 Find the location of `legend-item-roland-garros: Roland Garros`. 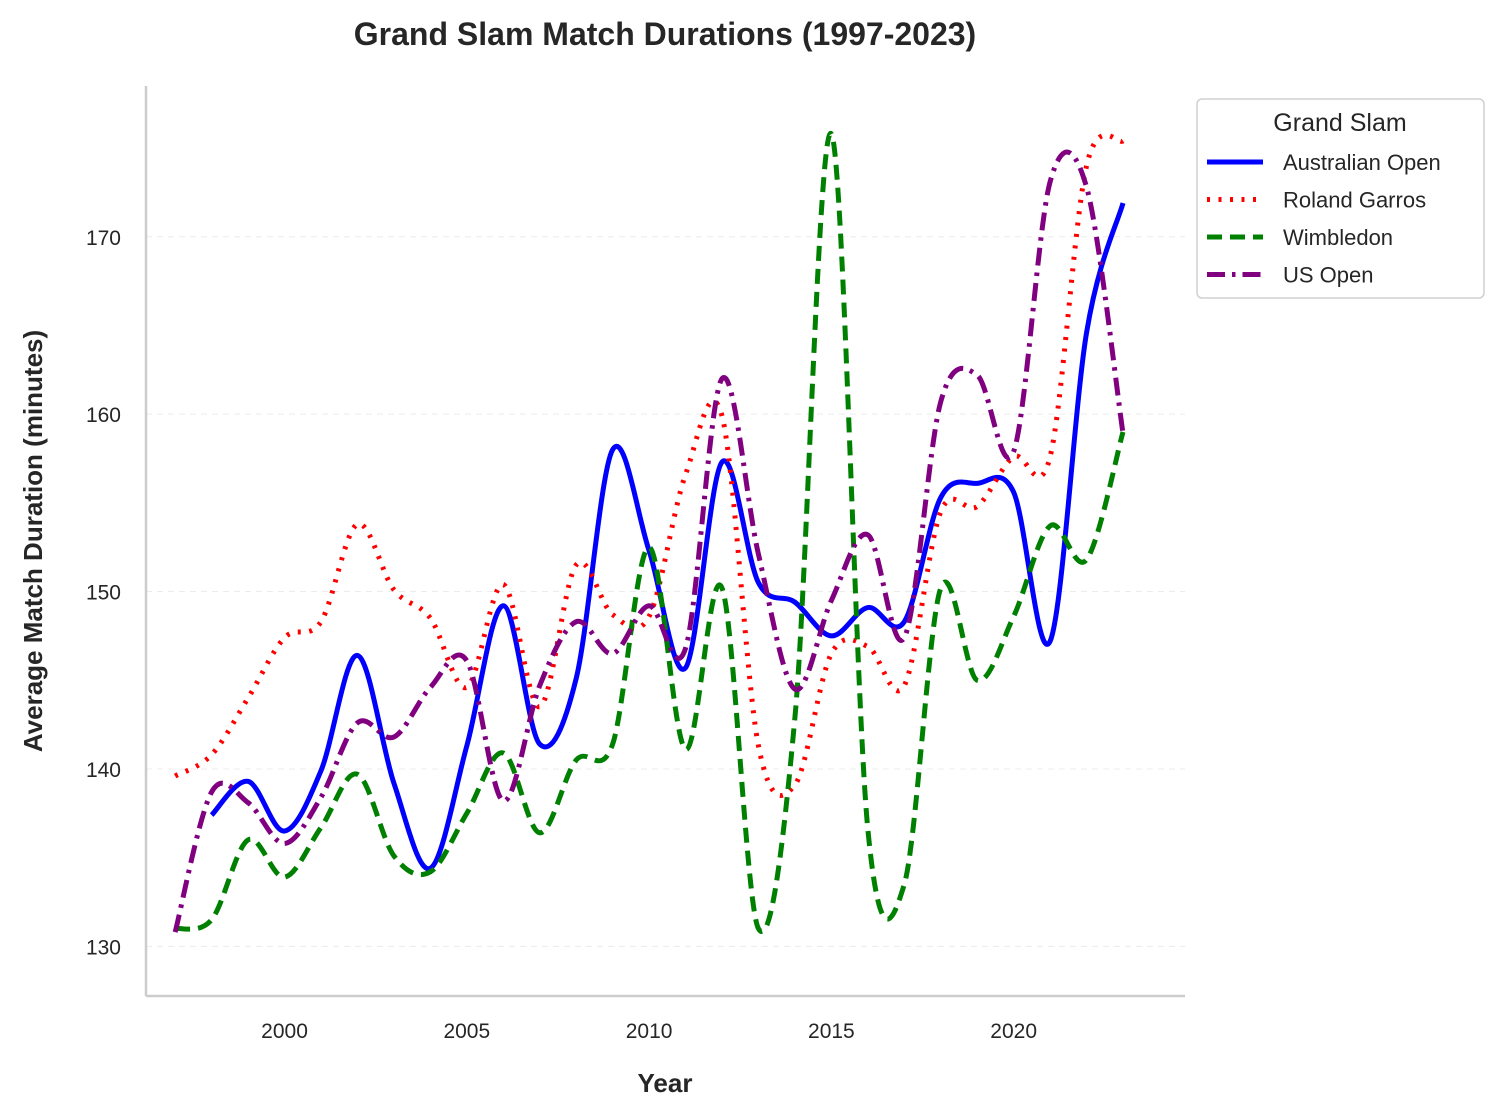

legend-item-roland-garros: Roland Garros is located at coordinates (1316, 200).